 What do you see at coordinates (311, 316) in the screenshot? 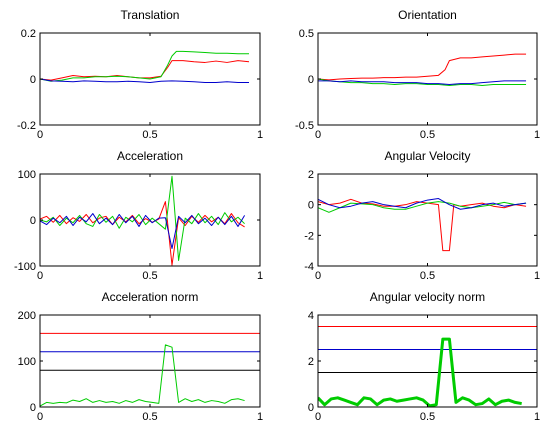
I see `y-tick-label: 4` at bounding box center [311, 316].